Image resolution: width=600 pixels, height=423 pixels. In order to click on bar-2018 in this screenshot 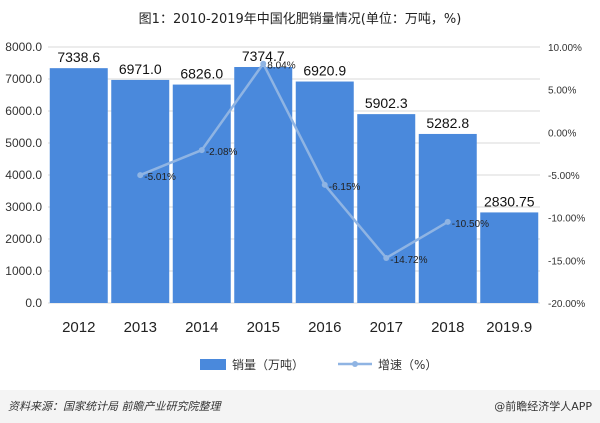, I will do `click(447, 218)`.